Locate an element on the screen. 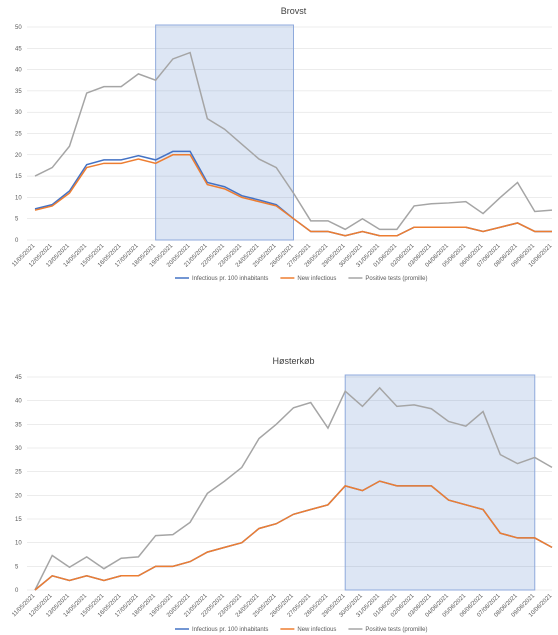 Image resolution: width=558 pixels, height=635 pixels. highlight-band is located at coordinates (440, 482).